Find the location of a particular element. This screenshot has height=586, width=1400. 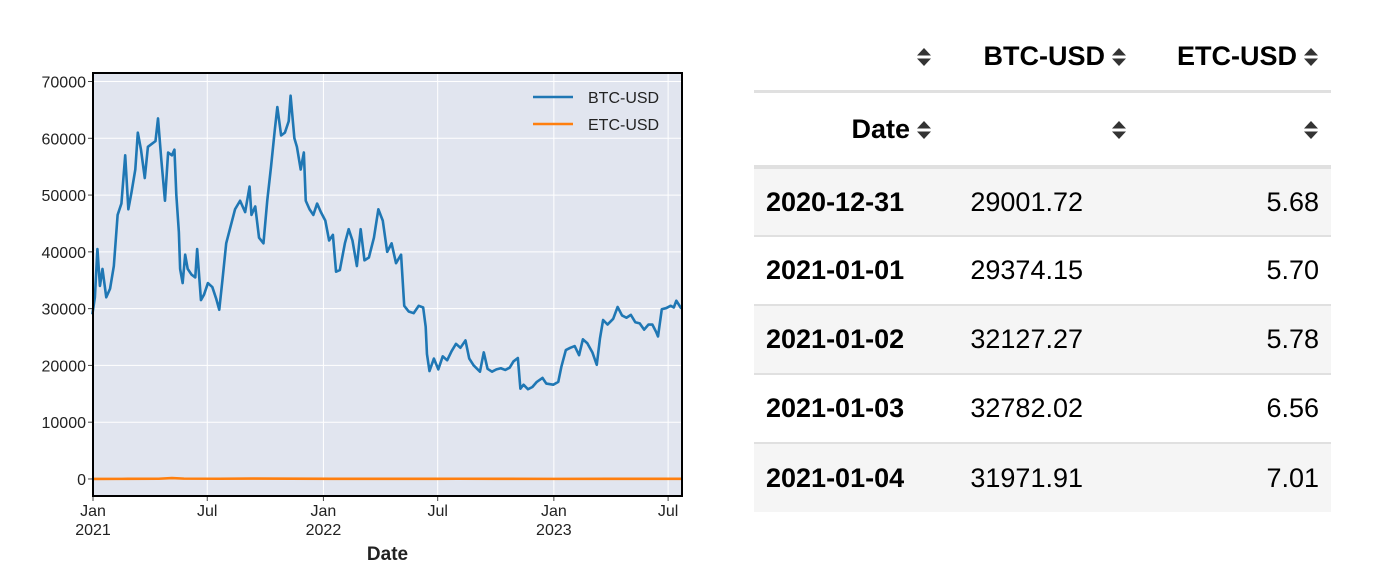

cell-btc: 31971.91 is located at coordinates (1026, 477).